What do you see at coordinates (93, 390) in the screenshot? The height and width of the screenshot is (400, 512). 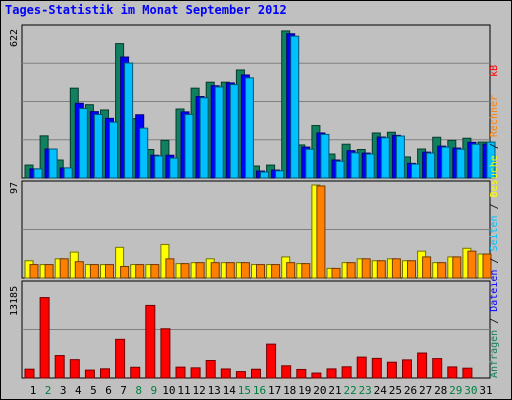 I see `x-tick-label: 5` at bounding box center [93, 390].